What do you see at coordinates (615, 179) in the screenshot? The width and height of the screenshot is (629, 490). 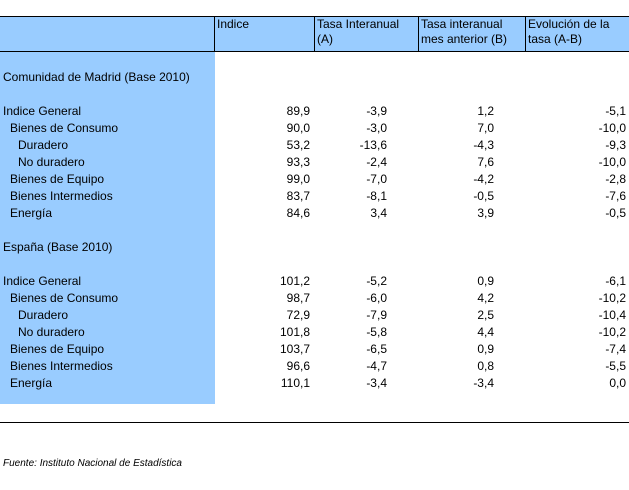 I see `cell-evolucion: -2,8` at bounding box center [615, 179].